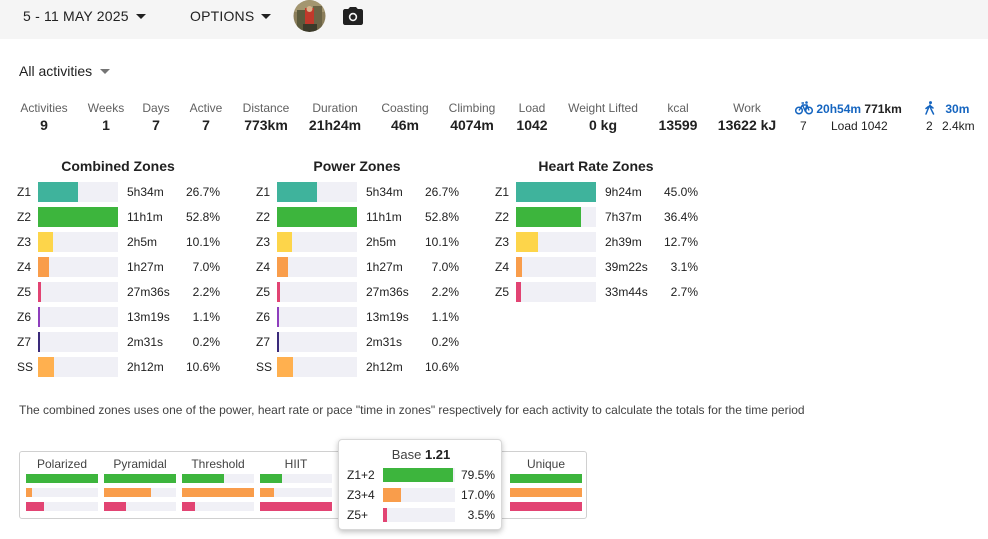  Describe the element at coordinates (387, 317) in the screenshot. I see `zone-time: 13m19s` at that location.